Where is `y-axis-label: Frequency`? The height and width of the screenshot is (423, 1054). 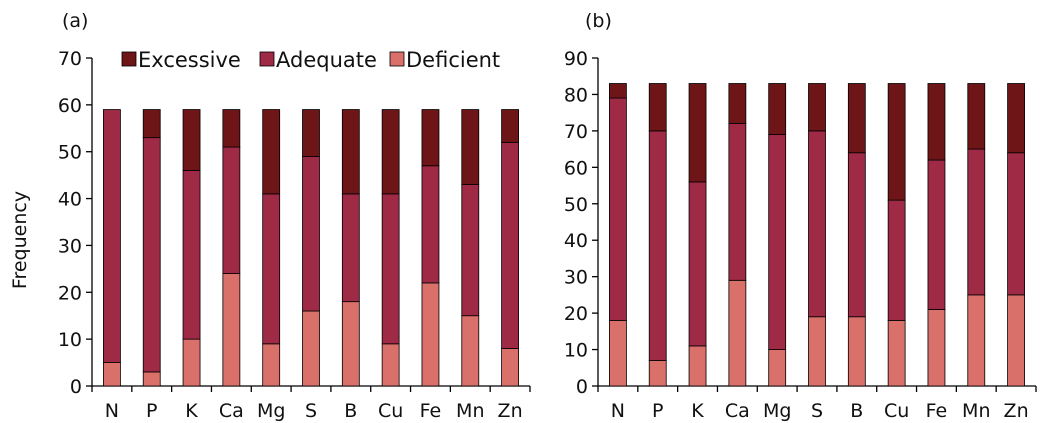 y-axis-label: Frequency is located at coordinates (20, 240).